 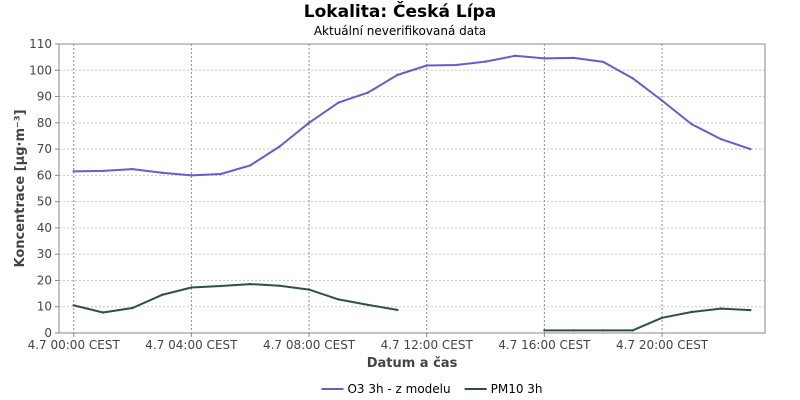 I want to click on y-tick-label: 70, so click(x=44, y=149).